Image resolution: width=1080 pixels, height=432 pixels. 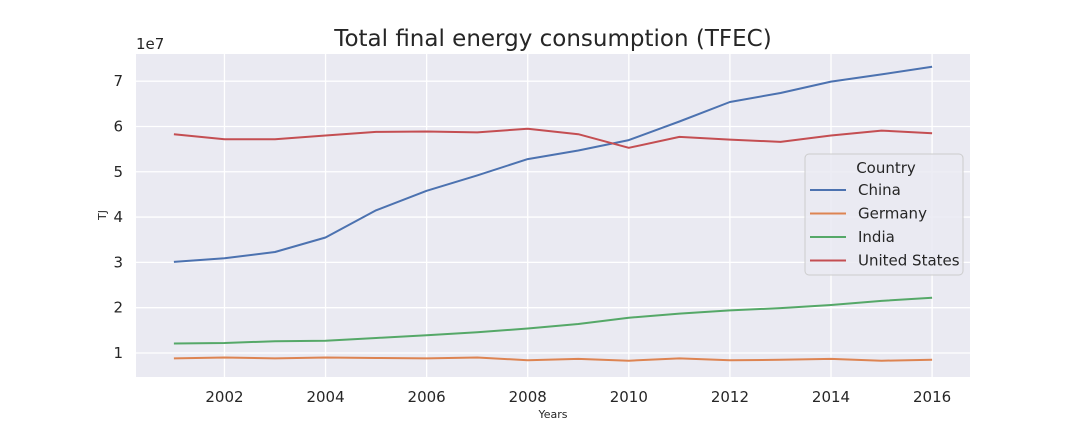 I want to click on x-tick-label: 2002, so click(x=224, y=397).